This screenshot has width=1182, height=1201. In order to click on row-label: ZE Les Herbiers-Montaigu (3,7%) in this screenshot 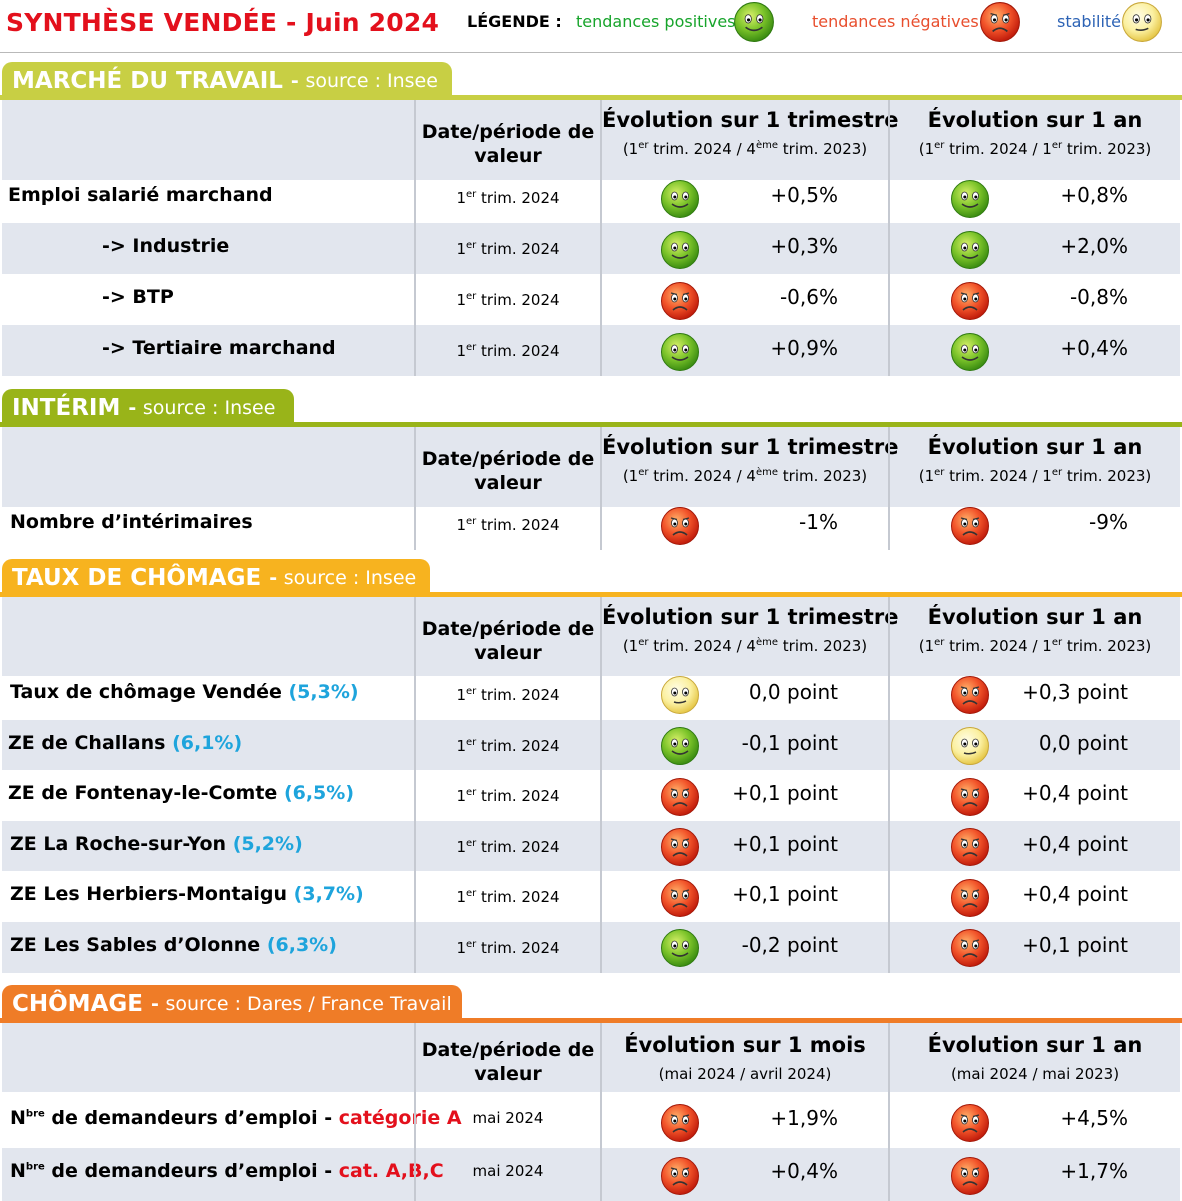, I will do `click(187, 894)`.